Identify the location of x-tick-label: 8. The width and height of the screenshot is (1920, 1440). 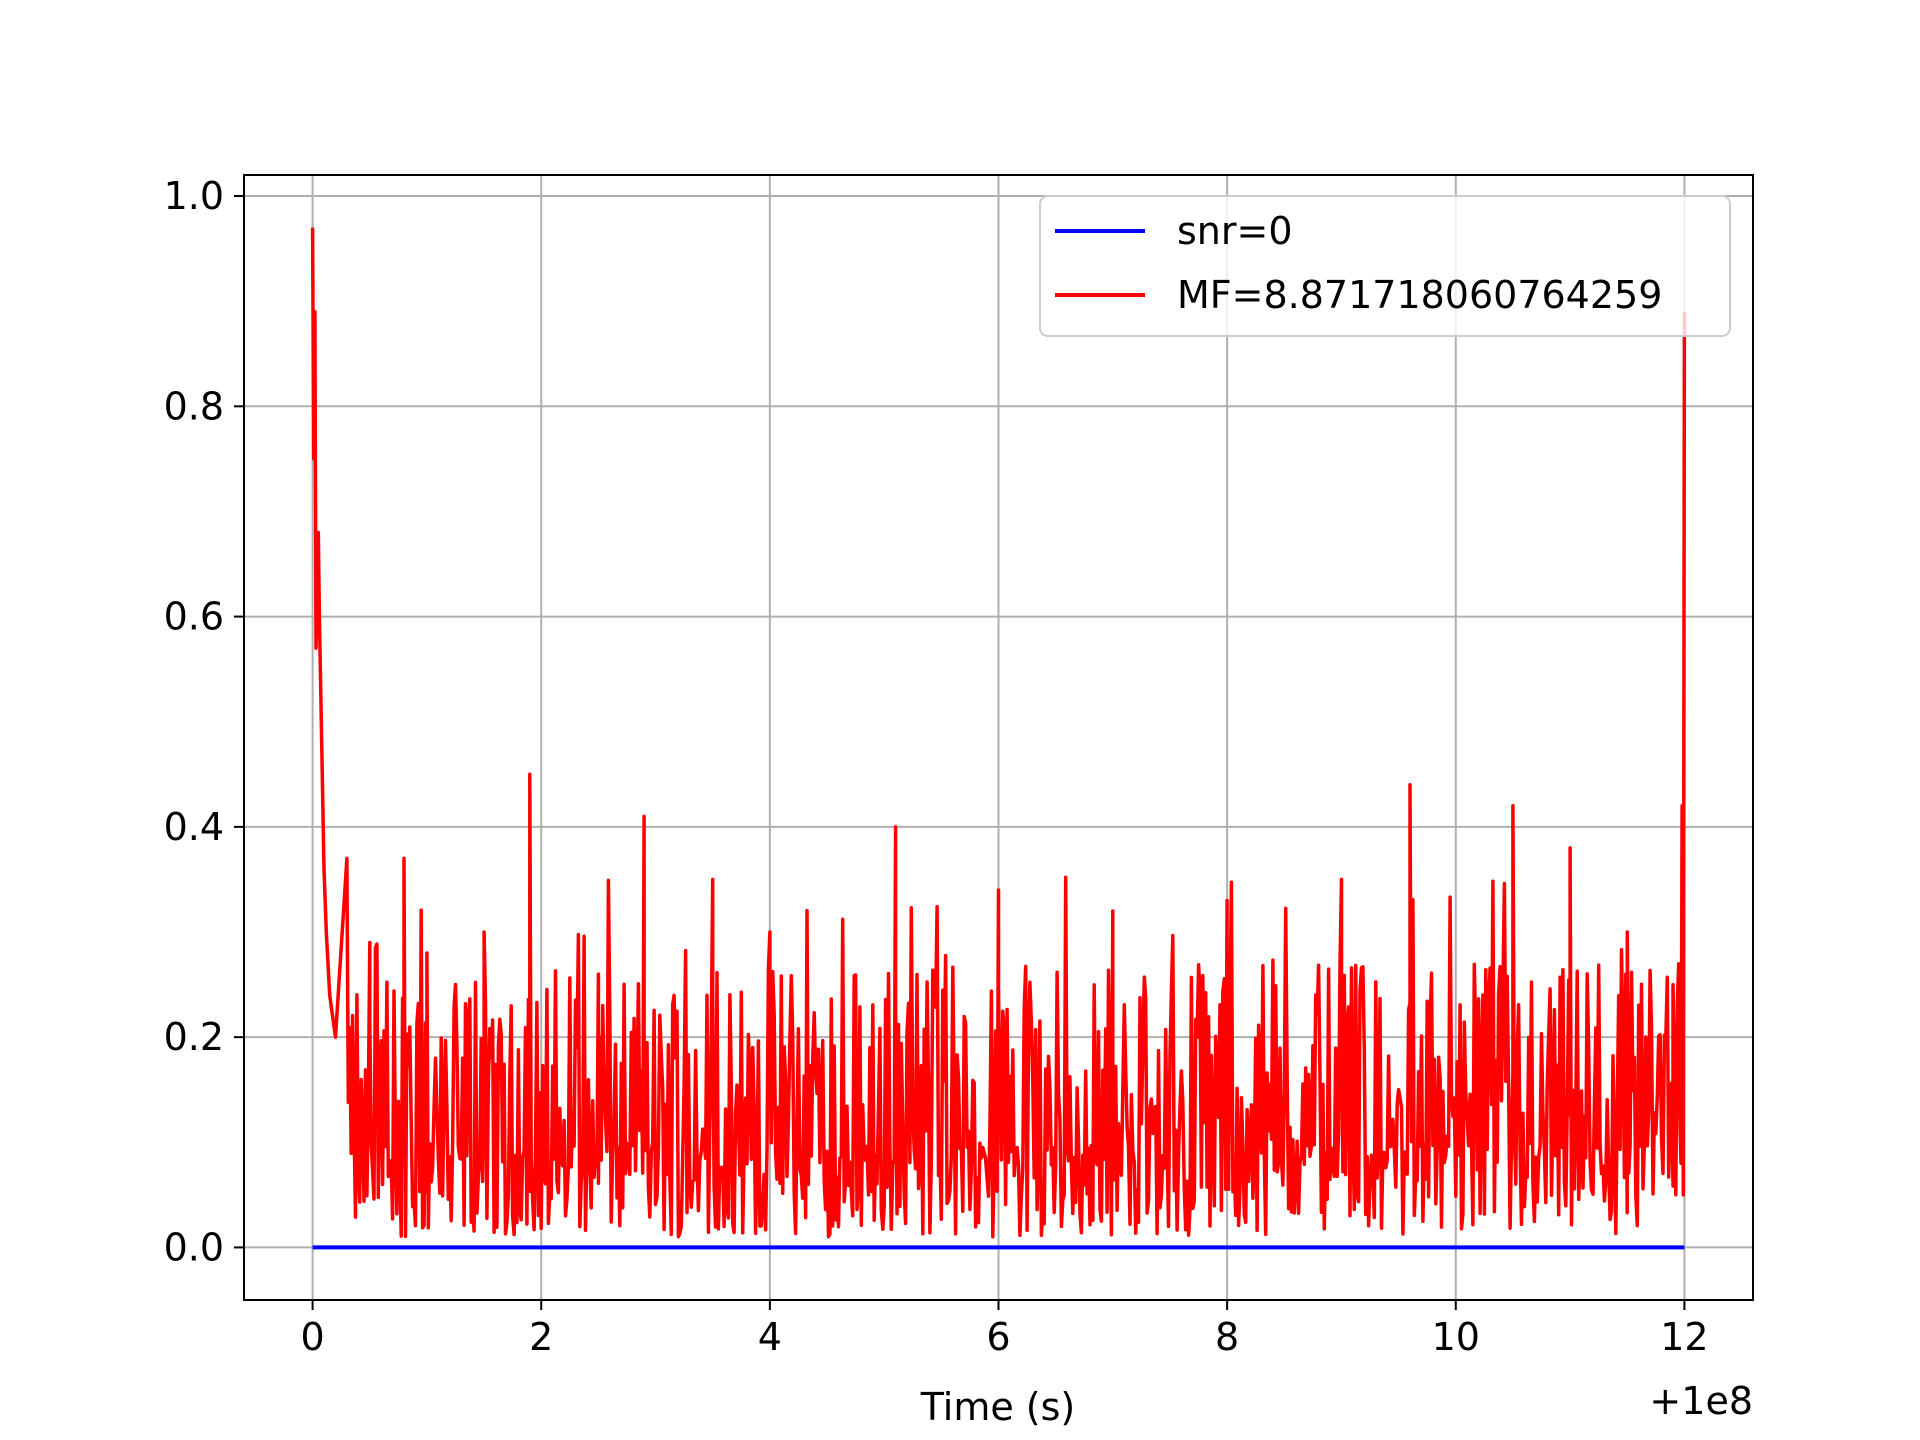
(1227, 1337).